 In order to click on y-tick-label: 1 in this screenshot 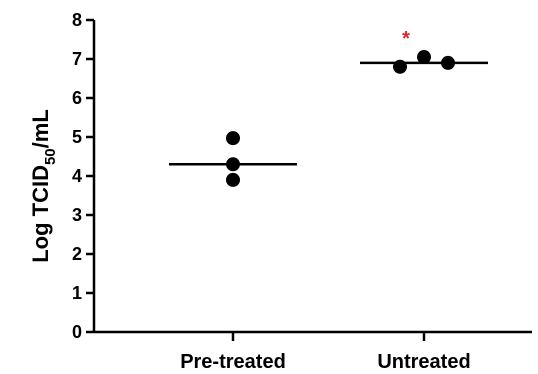, I will do `click(77, 293)`.